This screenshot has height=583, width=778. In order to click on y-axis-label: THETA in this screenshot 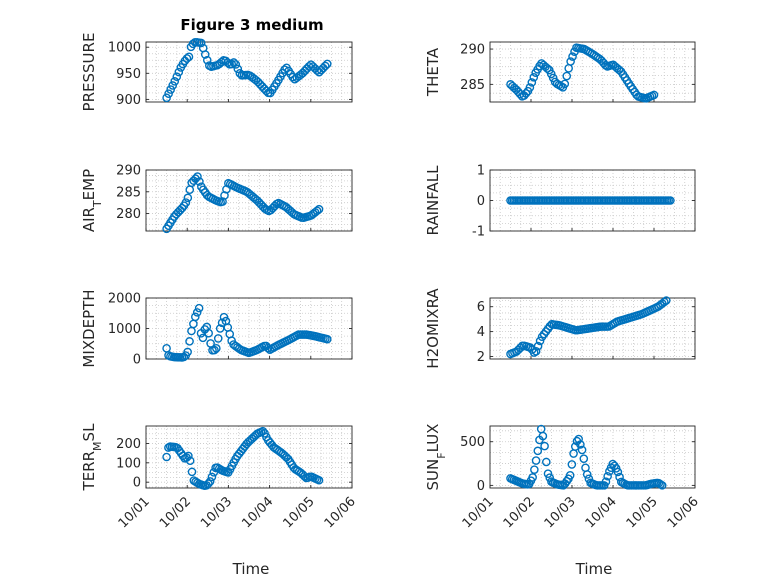, I will do `click(433, 72)`.